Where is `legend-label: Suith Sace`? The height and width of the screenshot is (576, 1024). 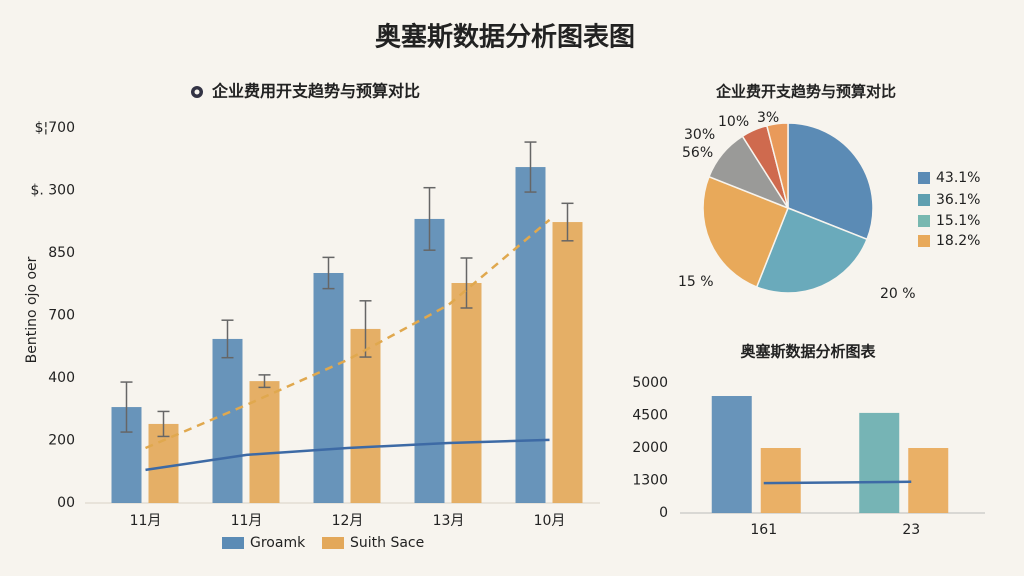 legend-label: Suith Sace is located at coordinates (387, 543).